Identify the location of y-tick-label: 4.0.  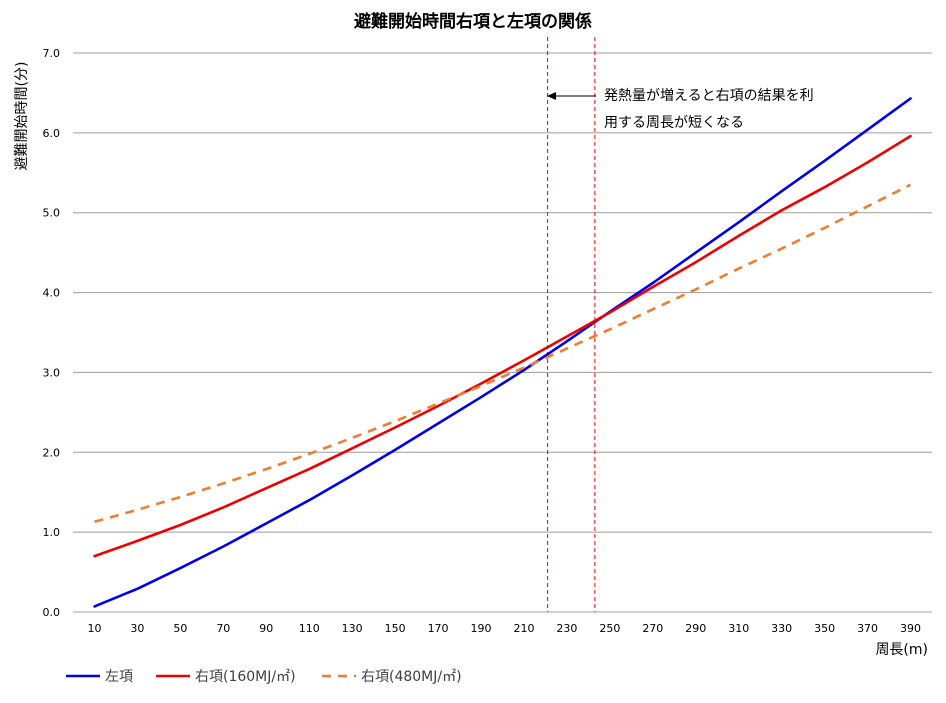
(52, 293).